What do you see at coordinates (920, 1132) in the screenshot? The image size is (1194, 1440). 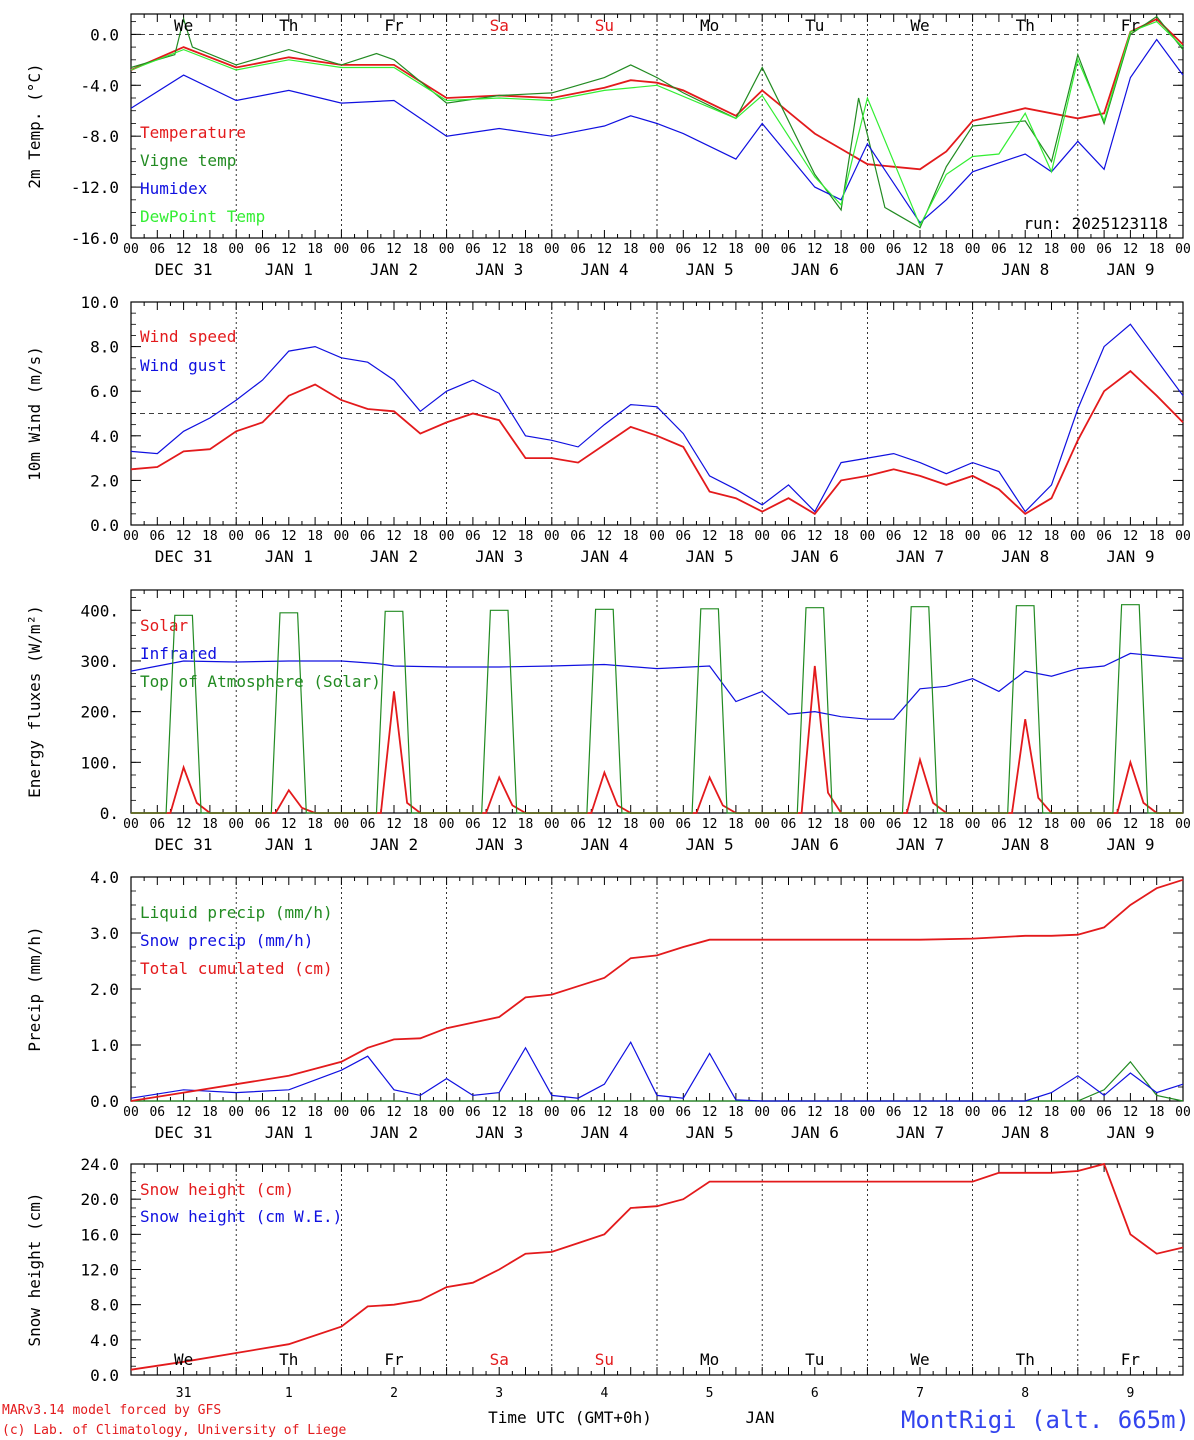 I see `date-label: JAN 7` at bounding box center [920, 1132].